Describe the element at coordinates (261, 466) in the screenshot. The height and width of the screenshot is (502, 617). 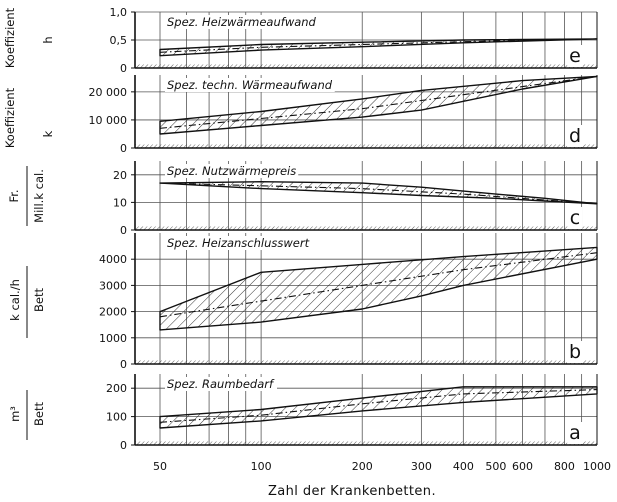
I see `x-tick-label: 100` at that location.